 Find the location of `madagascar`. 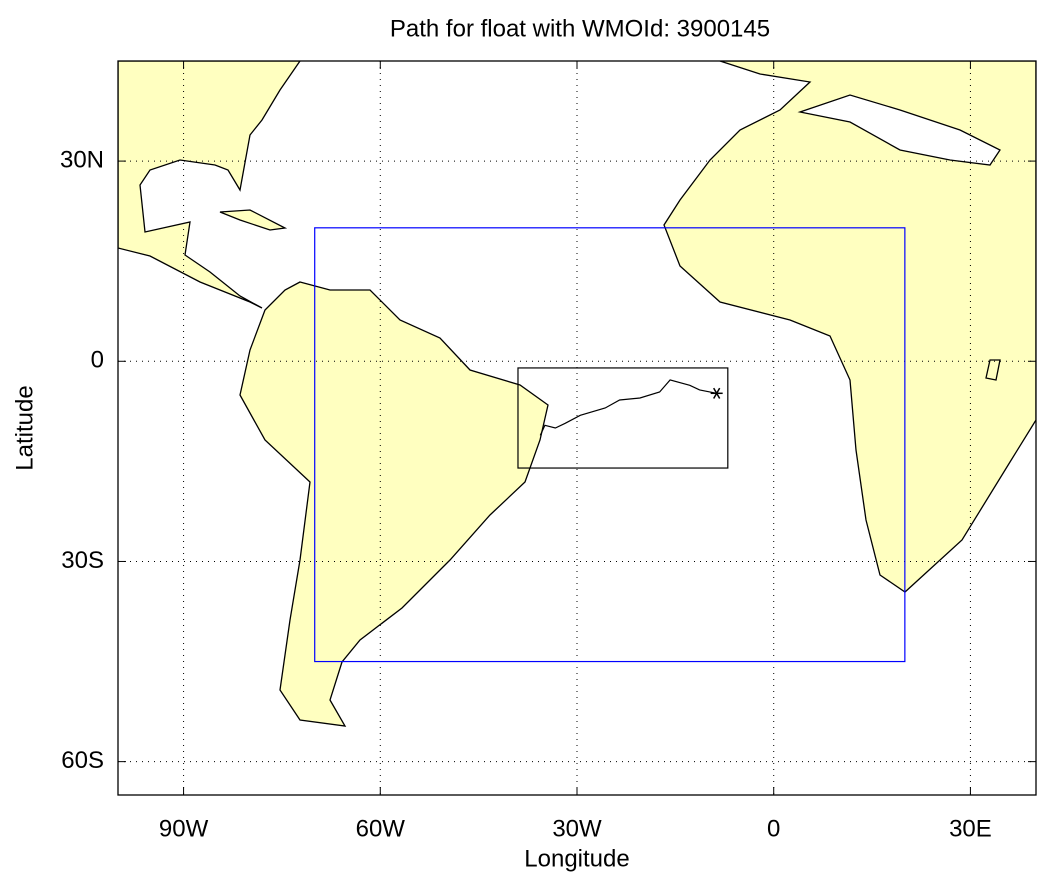

madagascar is located at coordinates (993, 370).